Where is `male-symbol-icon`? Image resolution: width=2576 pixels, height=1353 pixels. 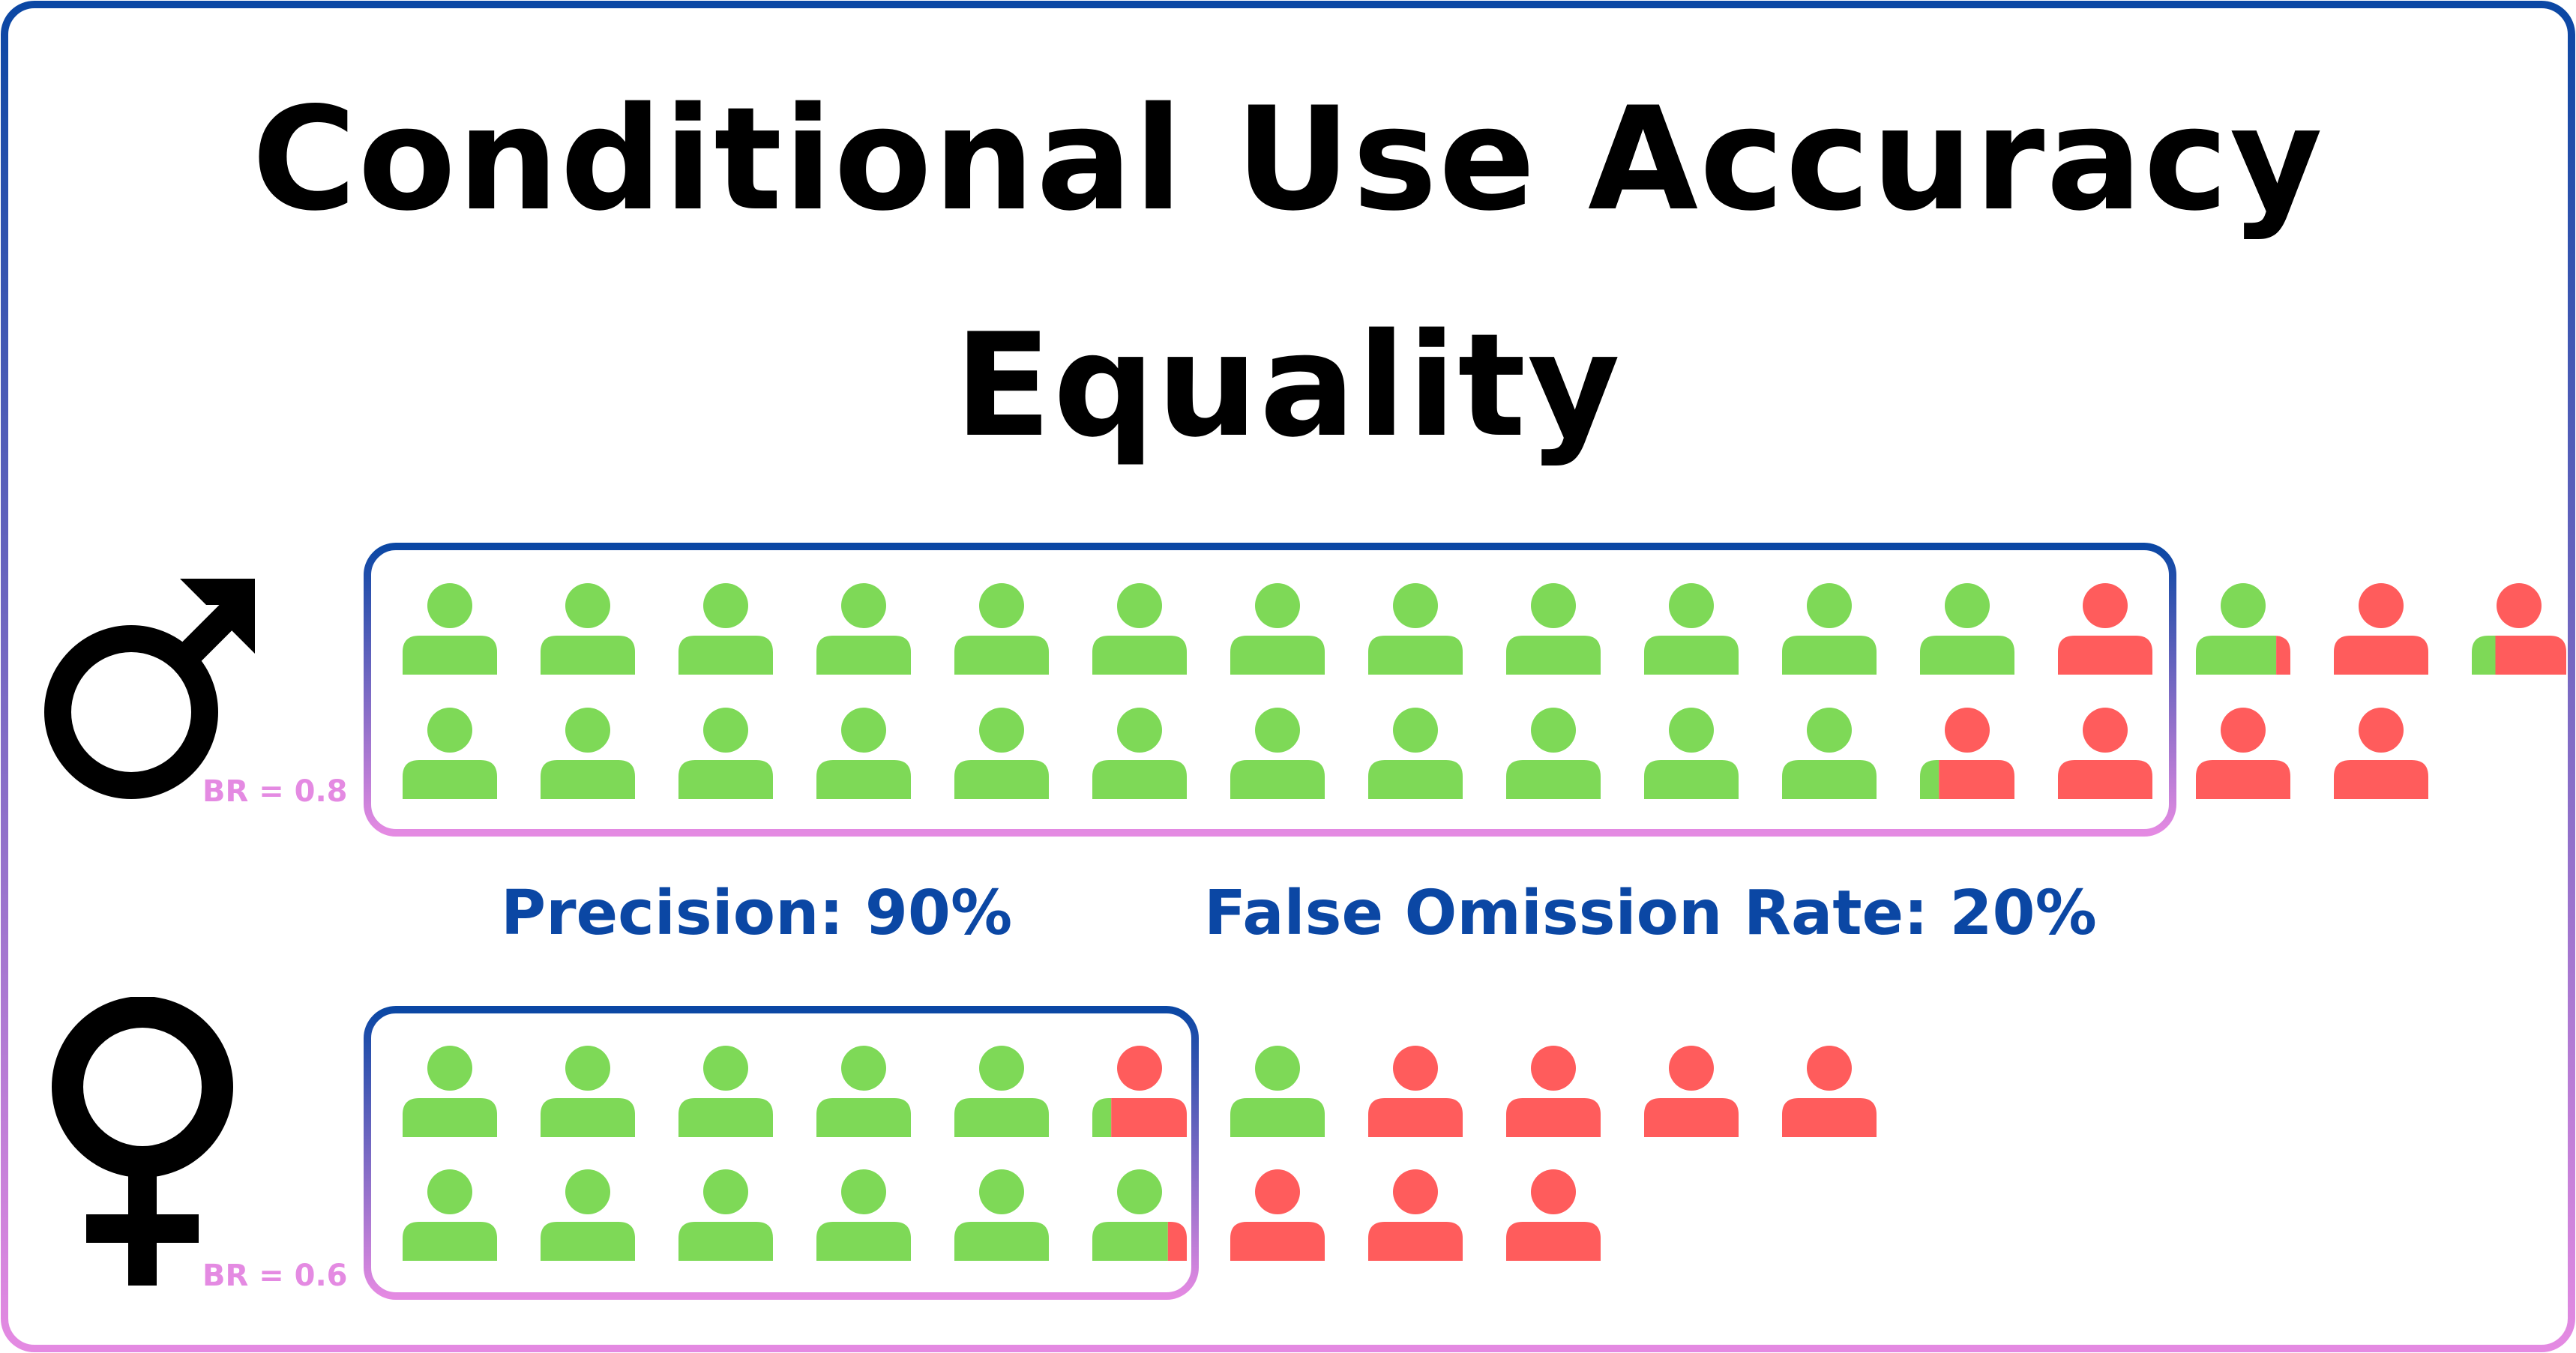 male-symbol-icon is located at coordinates (149, 689).